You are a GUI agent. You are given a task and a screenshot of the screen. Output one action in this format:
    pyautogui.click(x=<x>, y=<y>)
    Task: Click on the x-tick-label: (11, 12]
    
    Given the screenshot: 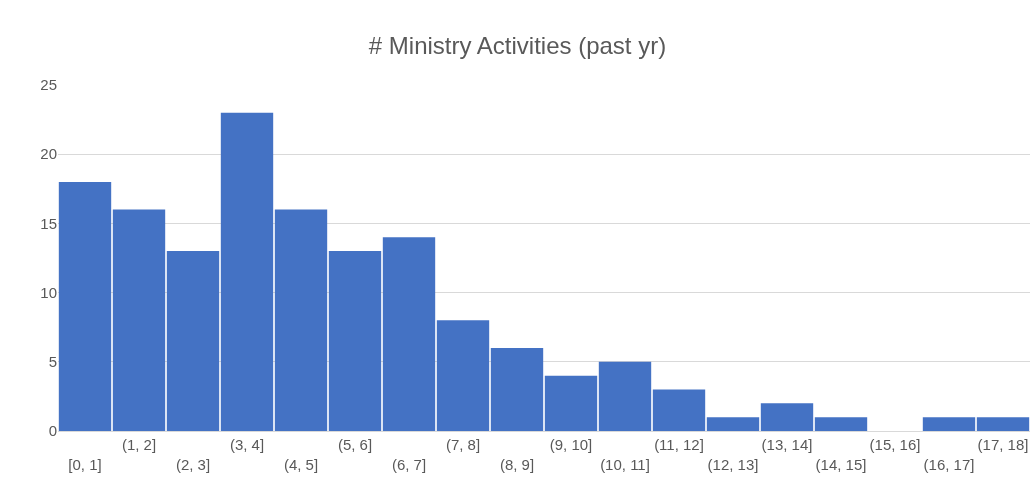 What is the action you would take?
    pyautogui.click(x=679, y=444)
    